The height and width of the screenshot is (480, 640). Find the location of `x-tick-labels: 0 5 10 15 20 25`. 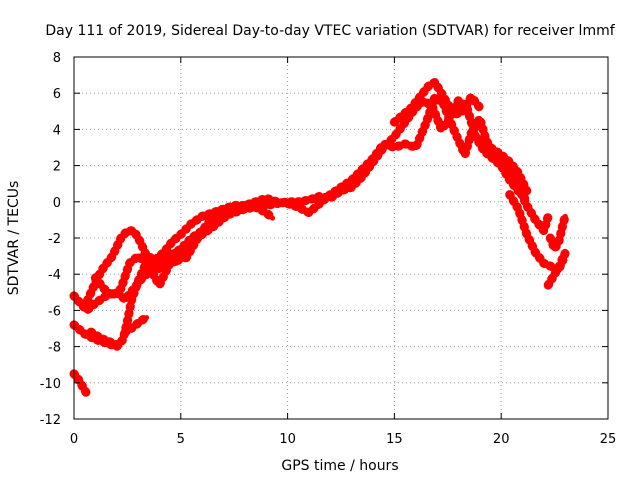

x-tick-labels: 0 5 10 15 20 25 is located at coordinates (343, 439).